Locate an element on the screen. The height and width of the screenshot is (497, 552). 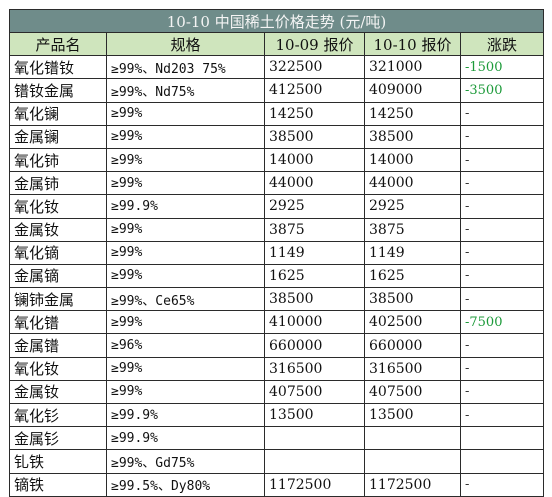
spec-cell: ≥99%、Ce65% is located at coordinates (185, 299).